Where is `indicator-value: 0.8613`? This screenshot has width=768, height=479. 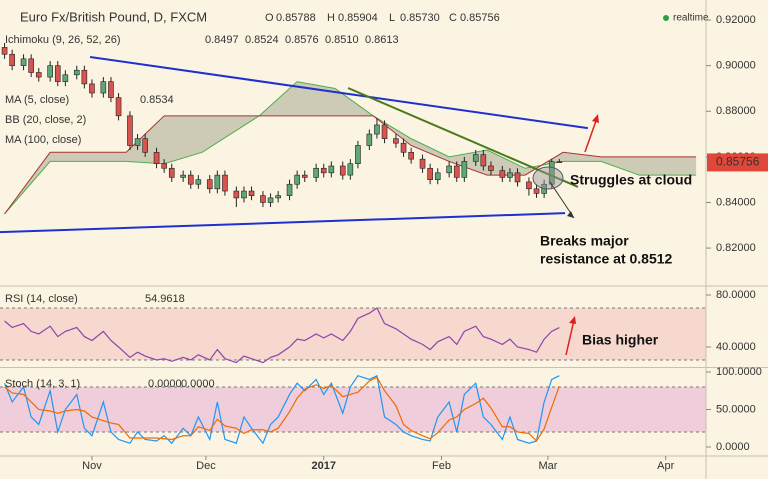 indicator-value: 0.8613 is located at coordinates (382, 40).